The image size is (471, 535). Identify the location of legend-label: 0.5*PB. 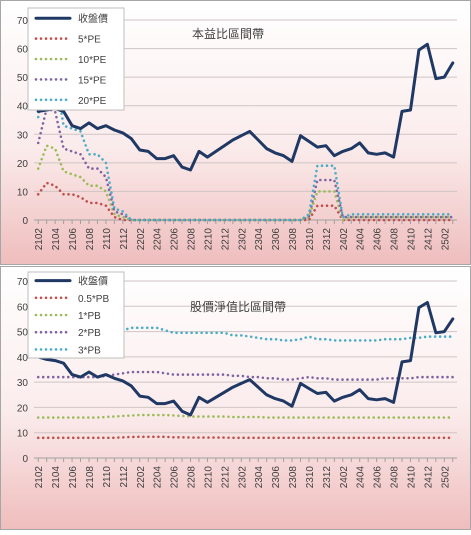
(93, 299).